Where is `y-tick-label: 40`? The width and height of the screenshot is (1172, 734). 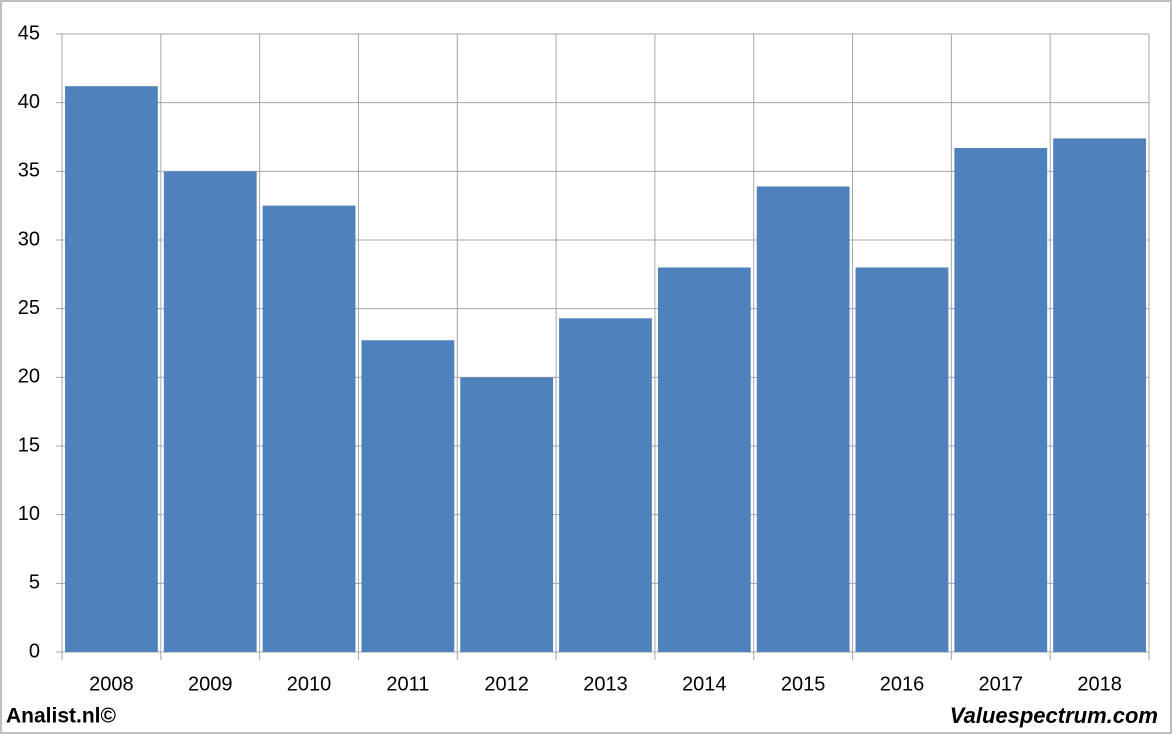 y-tick-label: 40 is located at coordinates (29, 102).